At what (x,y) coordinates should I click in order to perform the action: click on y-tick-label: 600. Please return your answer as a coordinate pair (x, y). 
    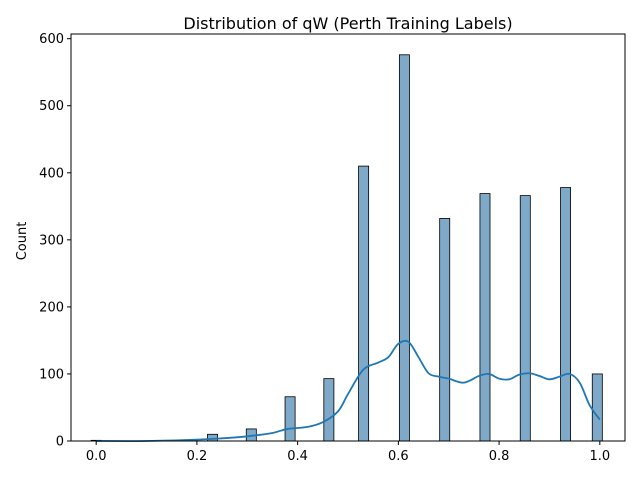
    Looking at the image, I should click on (51, 39).